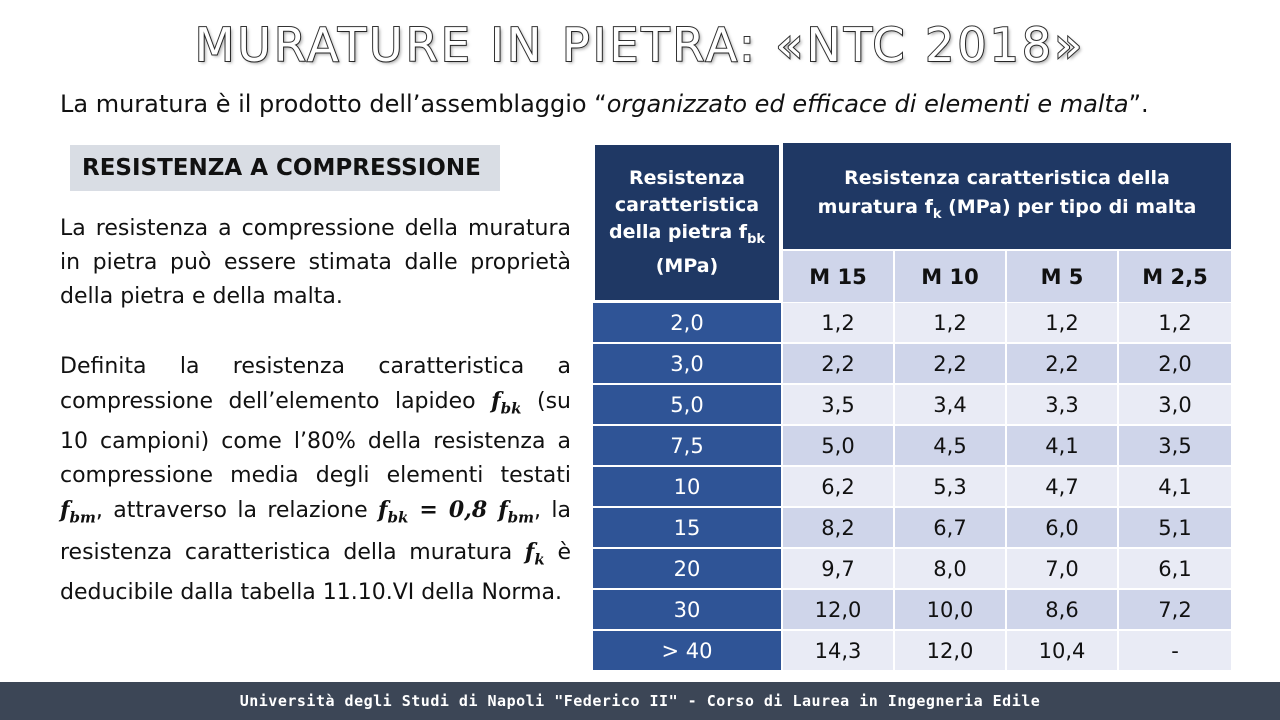 This screenshot has height=720, width=1280. What do you see at coordinates (236, 511) in the screenshot?
I see `para2-text-3: , attraverso la relazione` at bounding box center [236, 511].